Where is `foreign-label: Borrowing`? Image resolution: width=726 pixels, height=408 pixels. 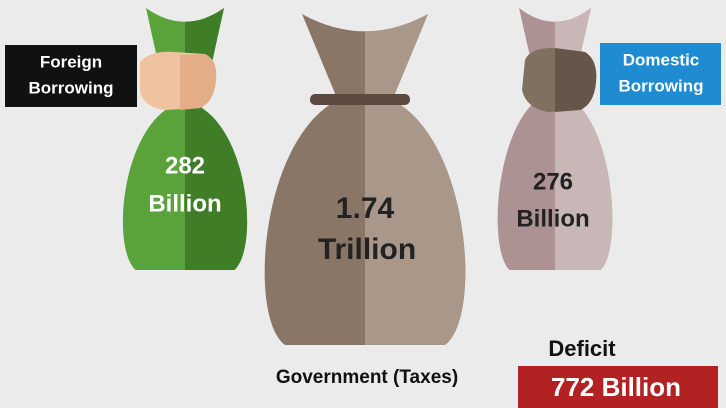
foreign-label: Borrowing is located at coordinates (71, 87).